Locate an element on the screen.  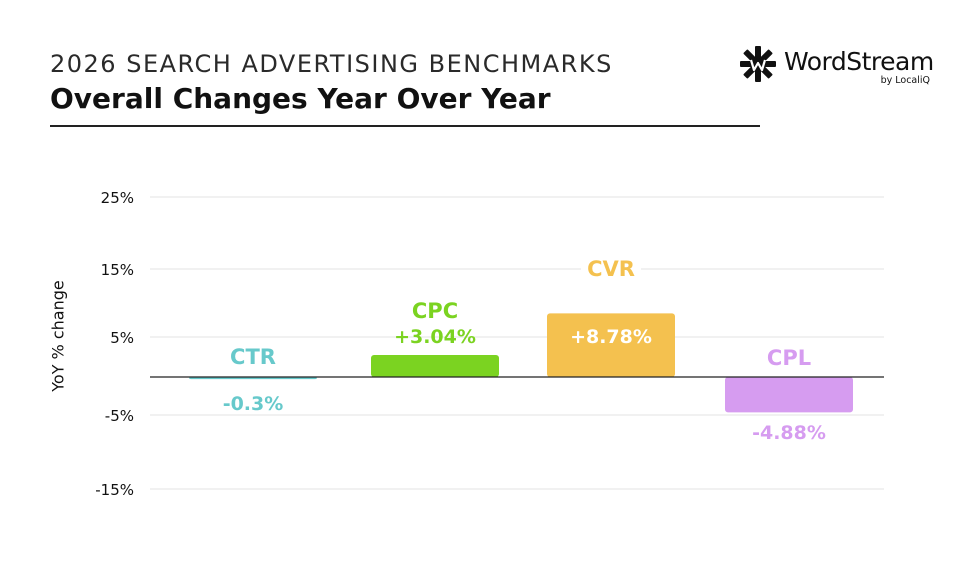
category-label-backing is located at coordinates (611, 269).